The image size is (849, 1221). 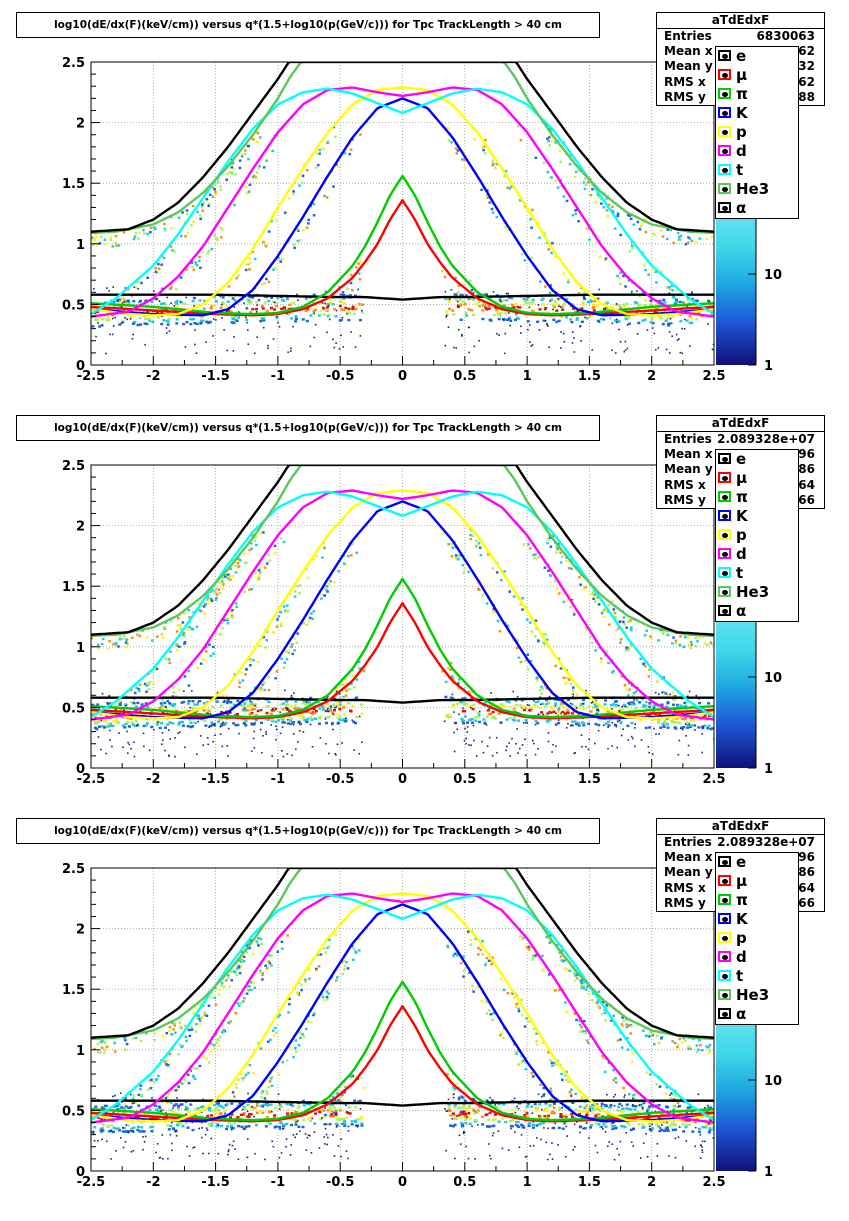 What do you see at coordinates (651, 376) in the screenshot?
I see `x-tick-label: 2` at bounding box center [651, 376].